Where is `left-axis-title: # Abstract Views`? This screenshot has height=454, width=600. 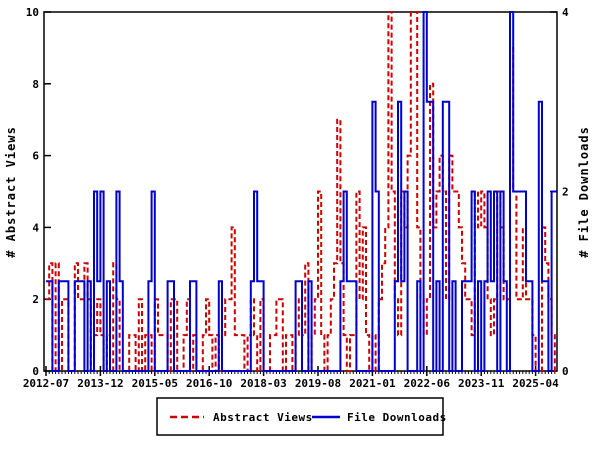 left-axis-title: # Abstract Views is located at coordinates (11, 192).